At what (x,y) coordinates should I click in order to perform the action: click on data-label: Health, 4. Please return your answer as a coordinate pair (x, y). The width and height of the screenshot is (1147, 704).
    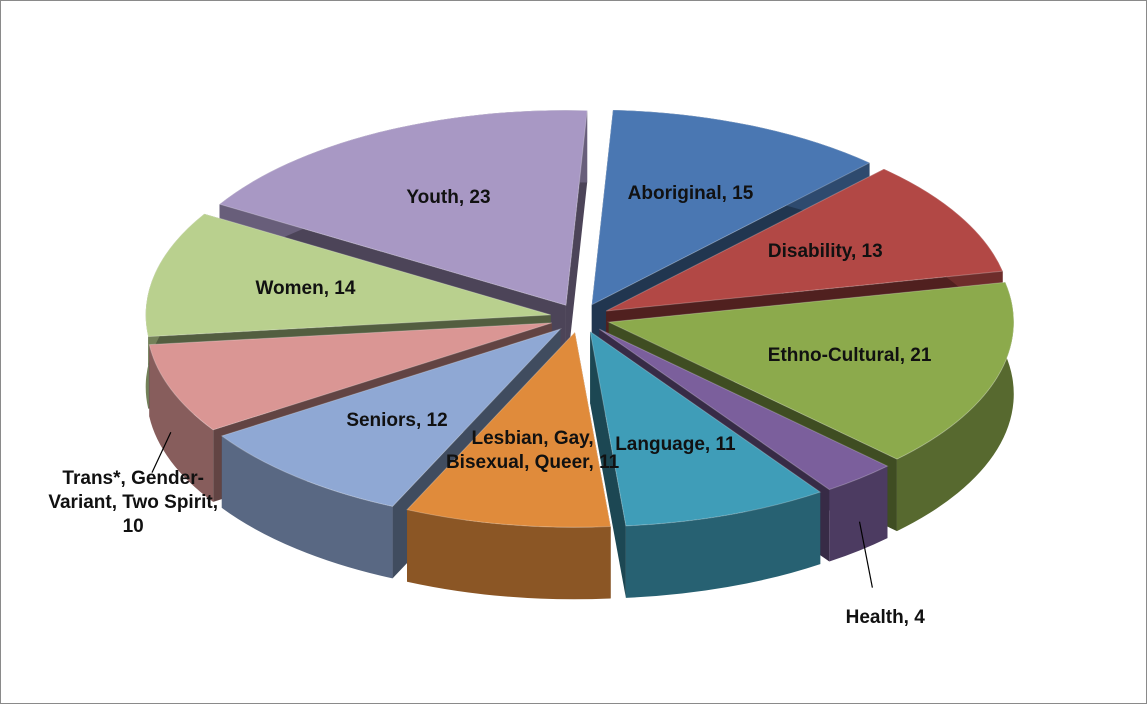
    Looking at the image, I should click on (885, 617).